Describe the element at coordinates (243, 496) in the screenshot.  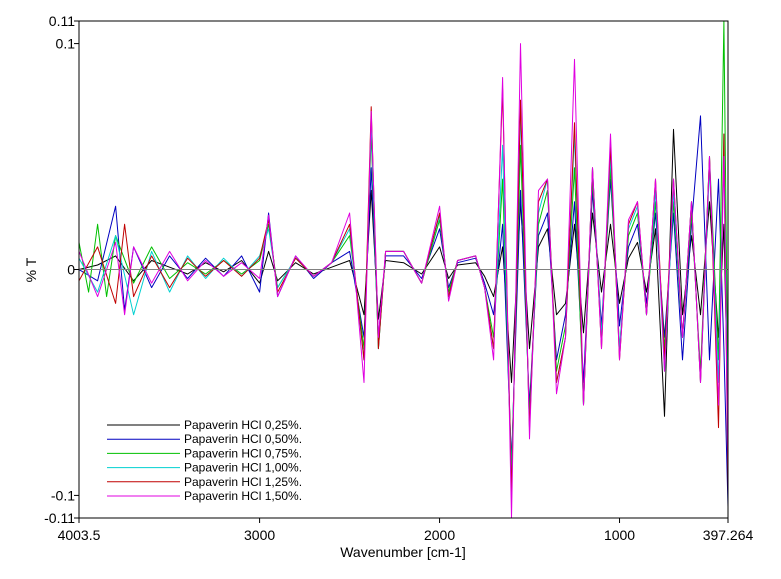
I see `legend-label: Papaverin HCl 1,50%.` at that location.